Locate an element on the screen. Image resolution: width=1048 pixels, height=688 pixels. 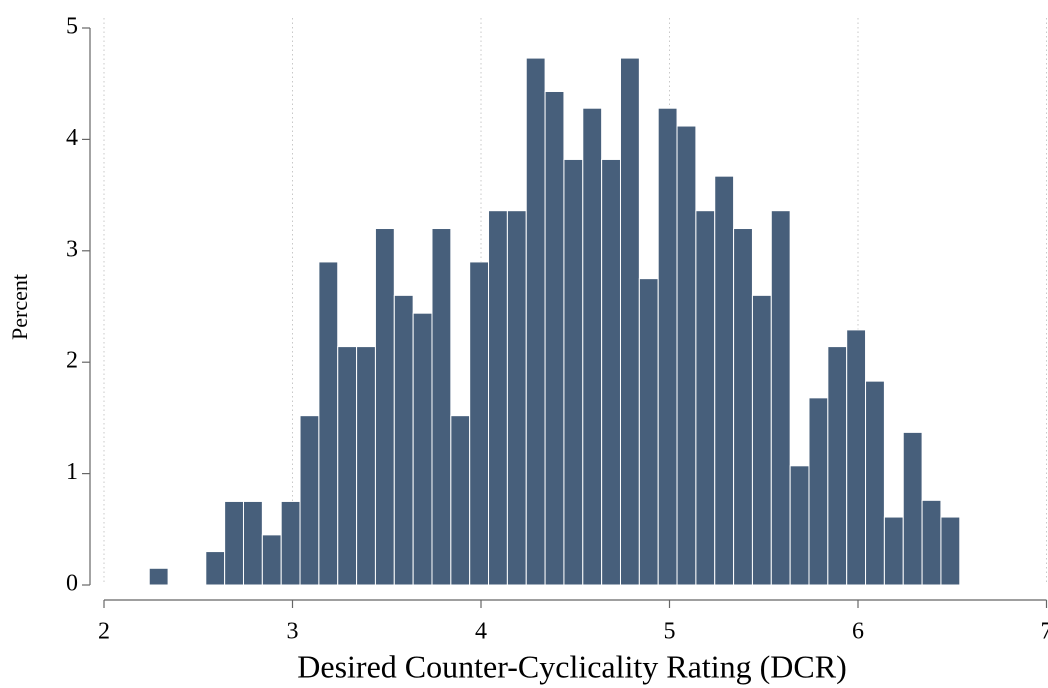
y-axis-title: Percent is located at coordinates (19, 307).